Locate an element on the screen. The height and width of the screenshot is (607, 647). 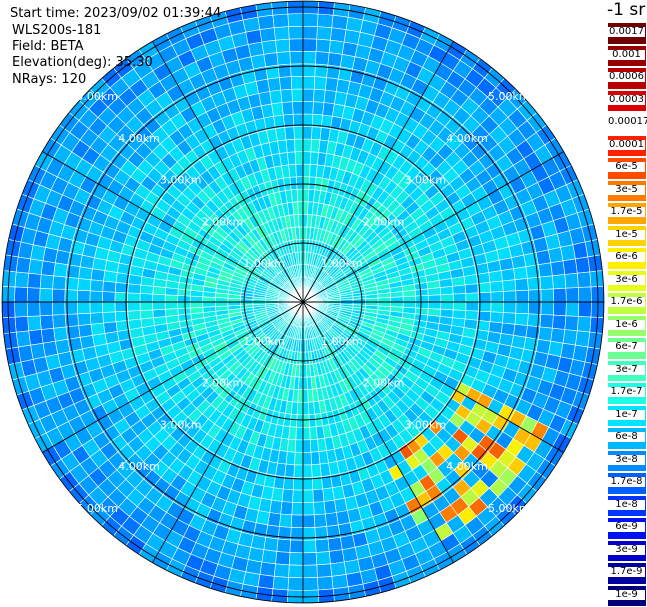
colorbar-tick-label: 1e-7 is located at coordinates (626, 414).